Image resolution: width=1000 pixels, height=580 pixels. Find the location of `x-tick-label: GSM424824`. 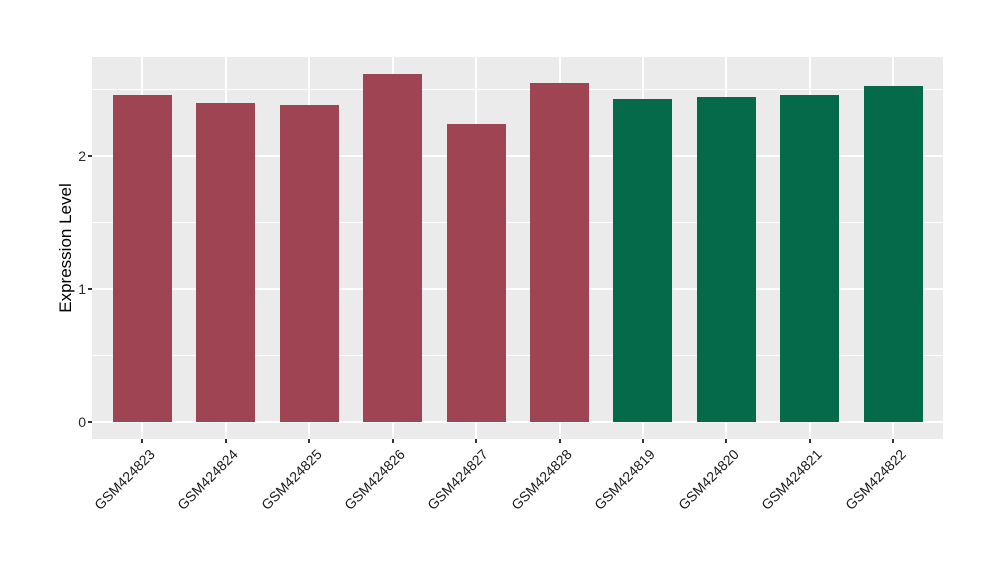

x-tick-label: GSM424824 is located at coordinates (207, 479).